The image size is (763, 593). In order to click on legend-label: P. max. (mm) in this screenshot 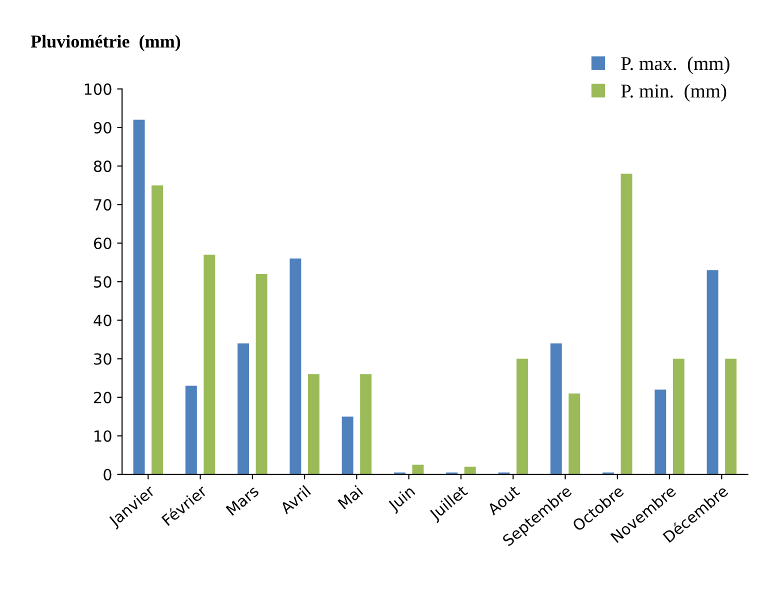, I will do `click(675, 65)`.